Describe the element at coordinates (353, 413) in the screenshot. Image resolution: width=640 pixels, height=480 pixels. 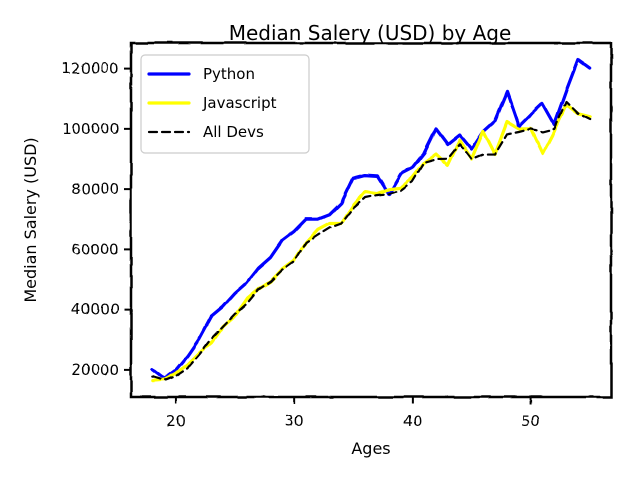
I see `x-axis: 20 30 40 50` at that location.